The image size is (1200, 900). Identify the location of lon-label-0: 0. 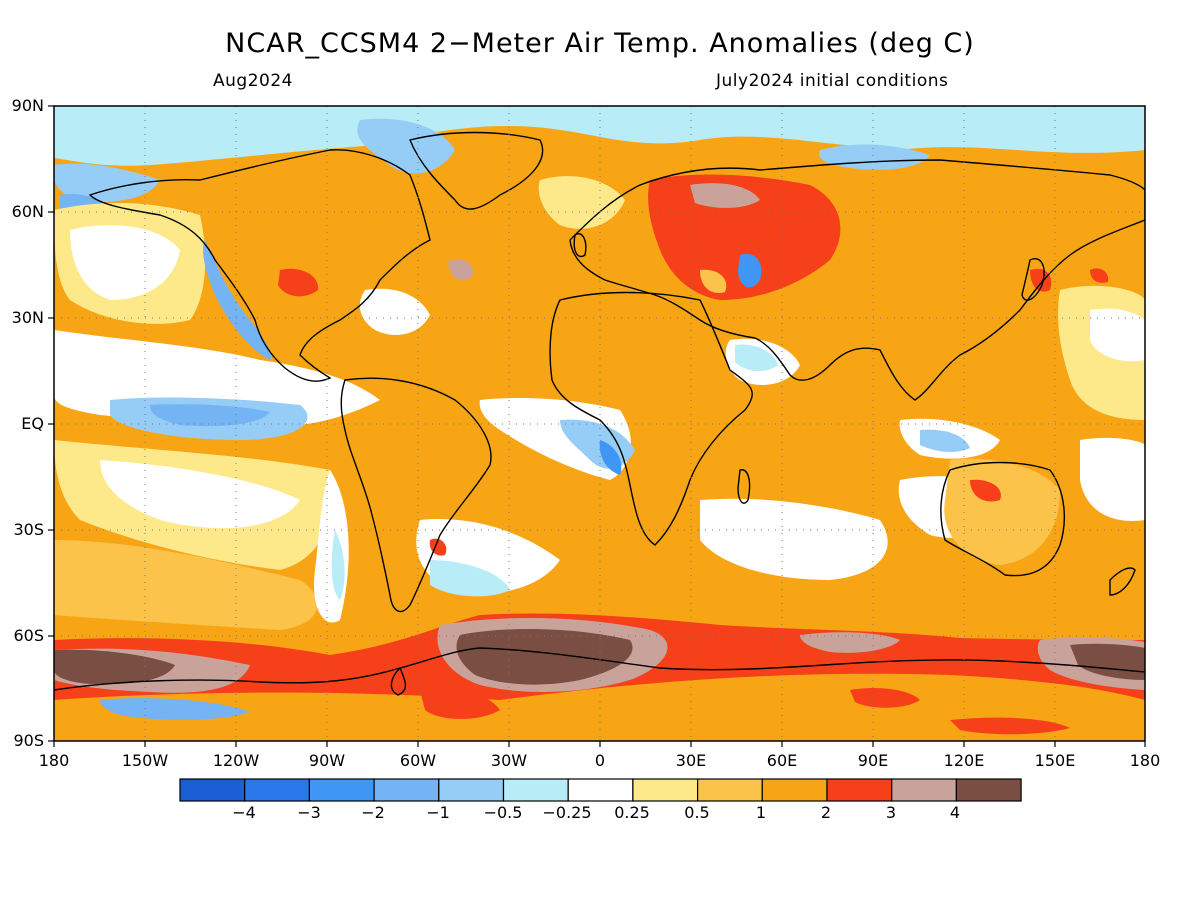
(600, 760).